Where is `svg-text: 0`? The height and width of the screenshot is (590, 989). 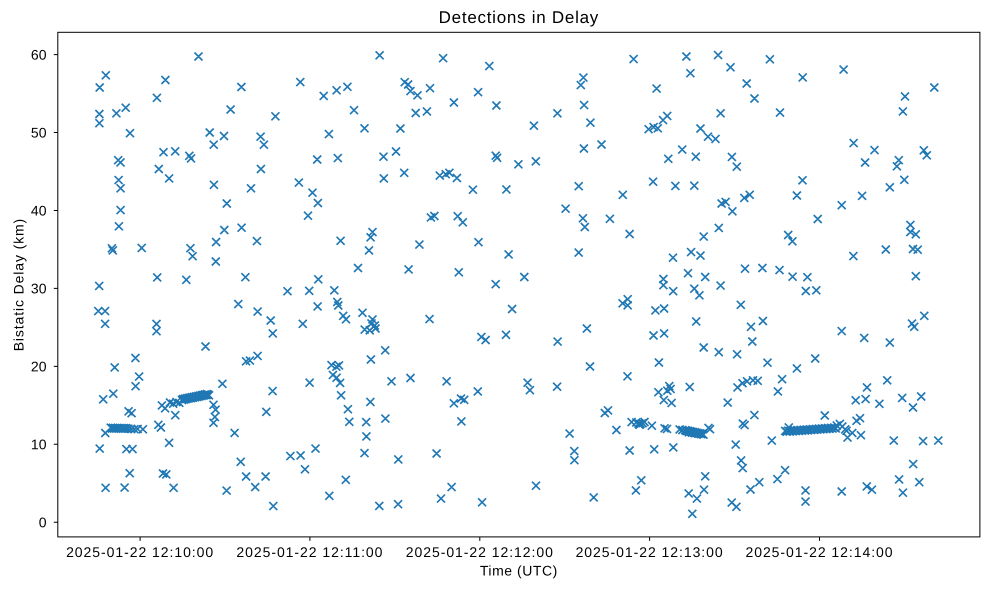
svg-text: 0 is located at coordinates (43, 522).